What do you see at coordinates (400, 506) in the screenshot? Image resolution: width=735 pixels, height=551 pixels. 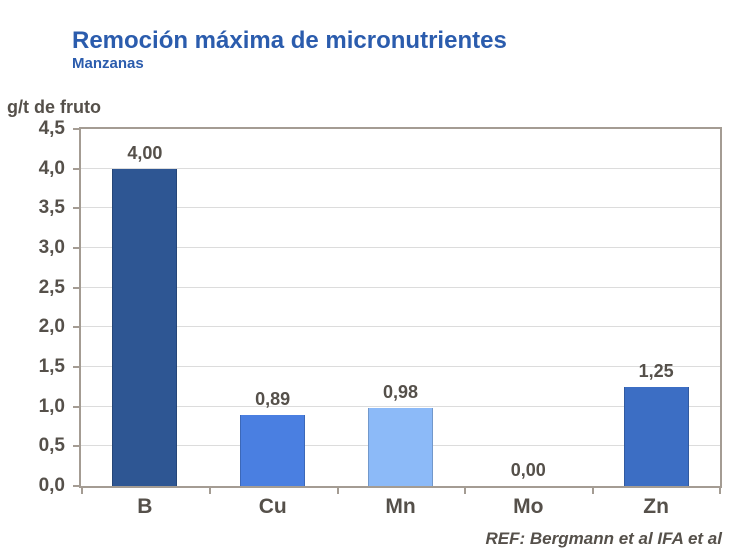 I see `x-axis-label-Mn: Mn` at bounding box center [400, 506].